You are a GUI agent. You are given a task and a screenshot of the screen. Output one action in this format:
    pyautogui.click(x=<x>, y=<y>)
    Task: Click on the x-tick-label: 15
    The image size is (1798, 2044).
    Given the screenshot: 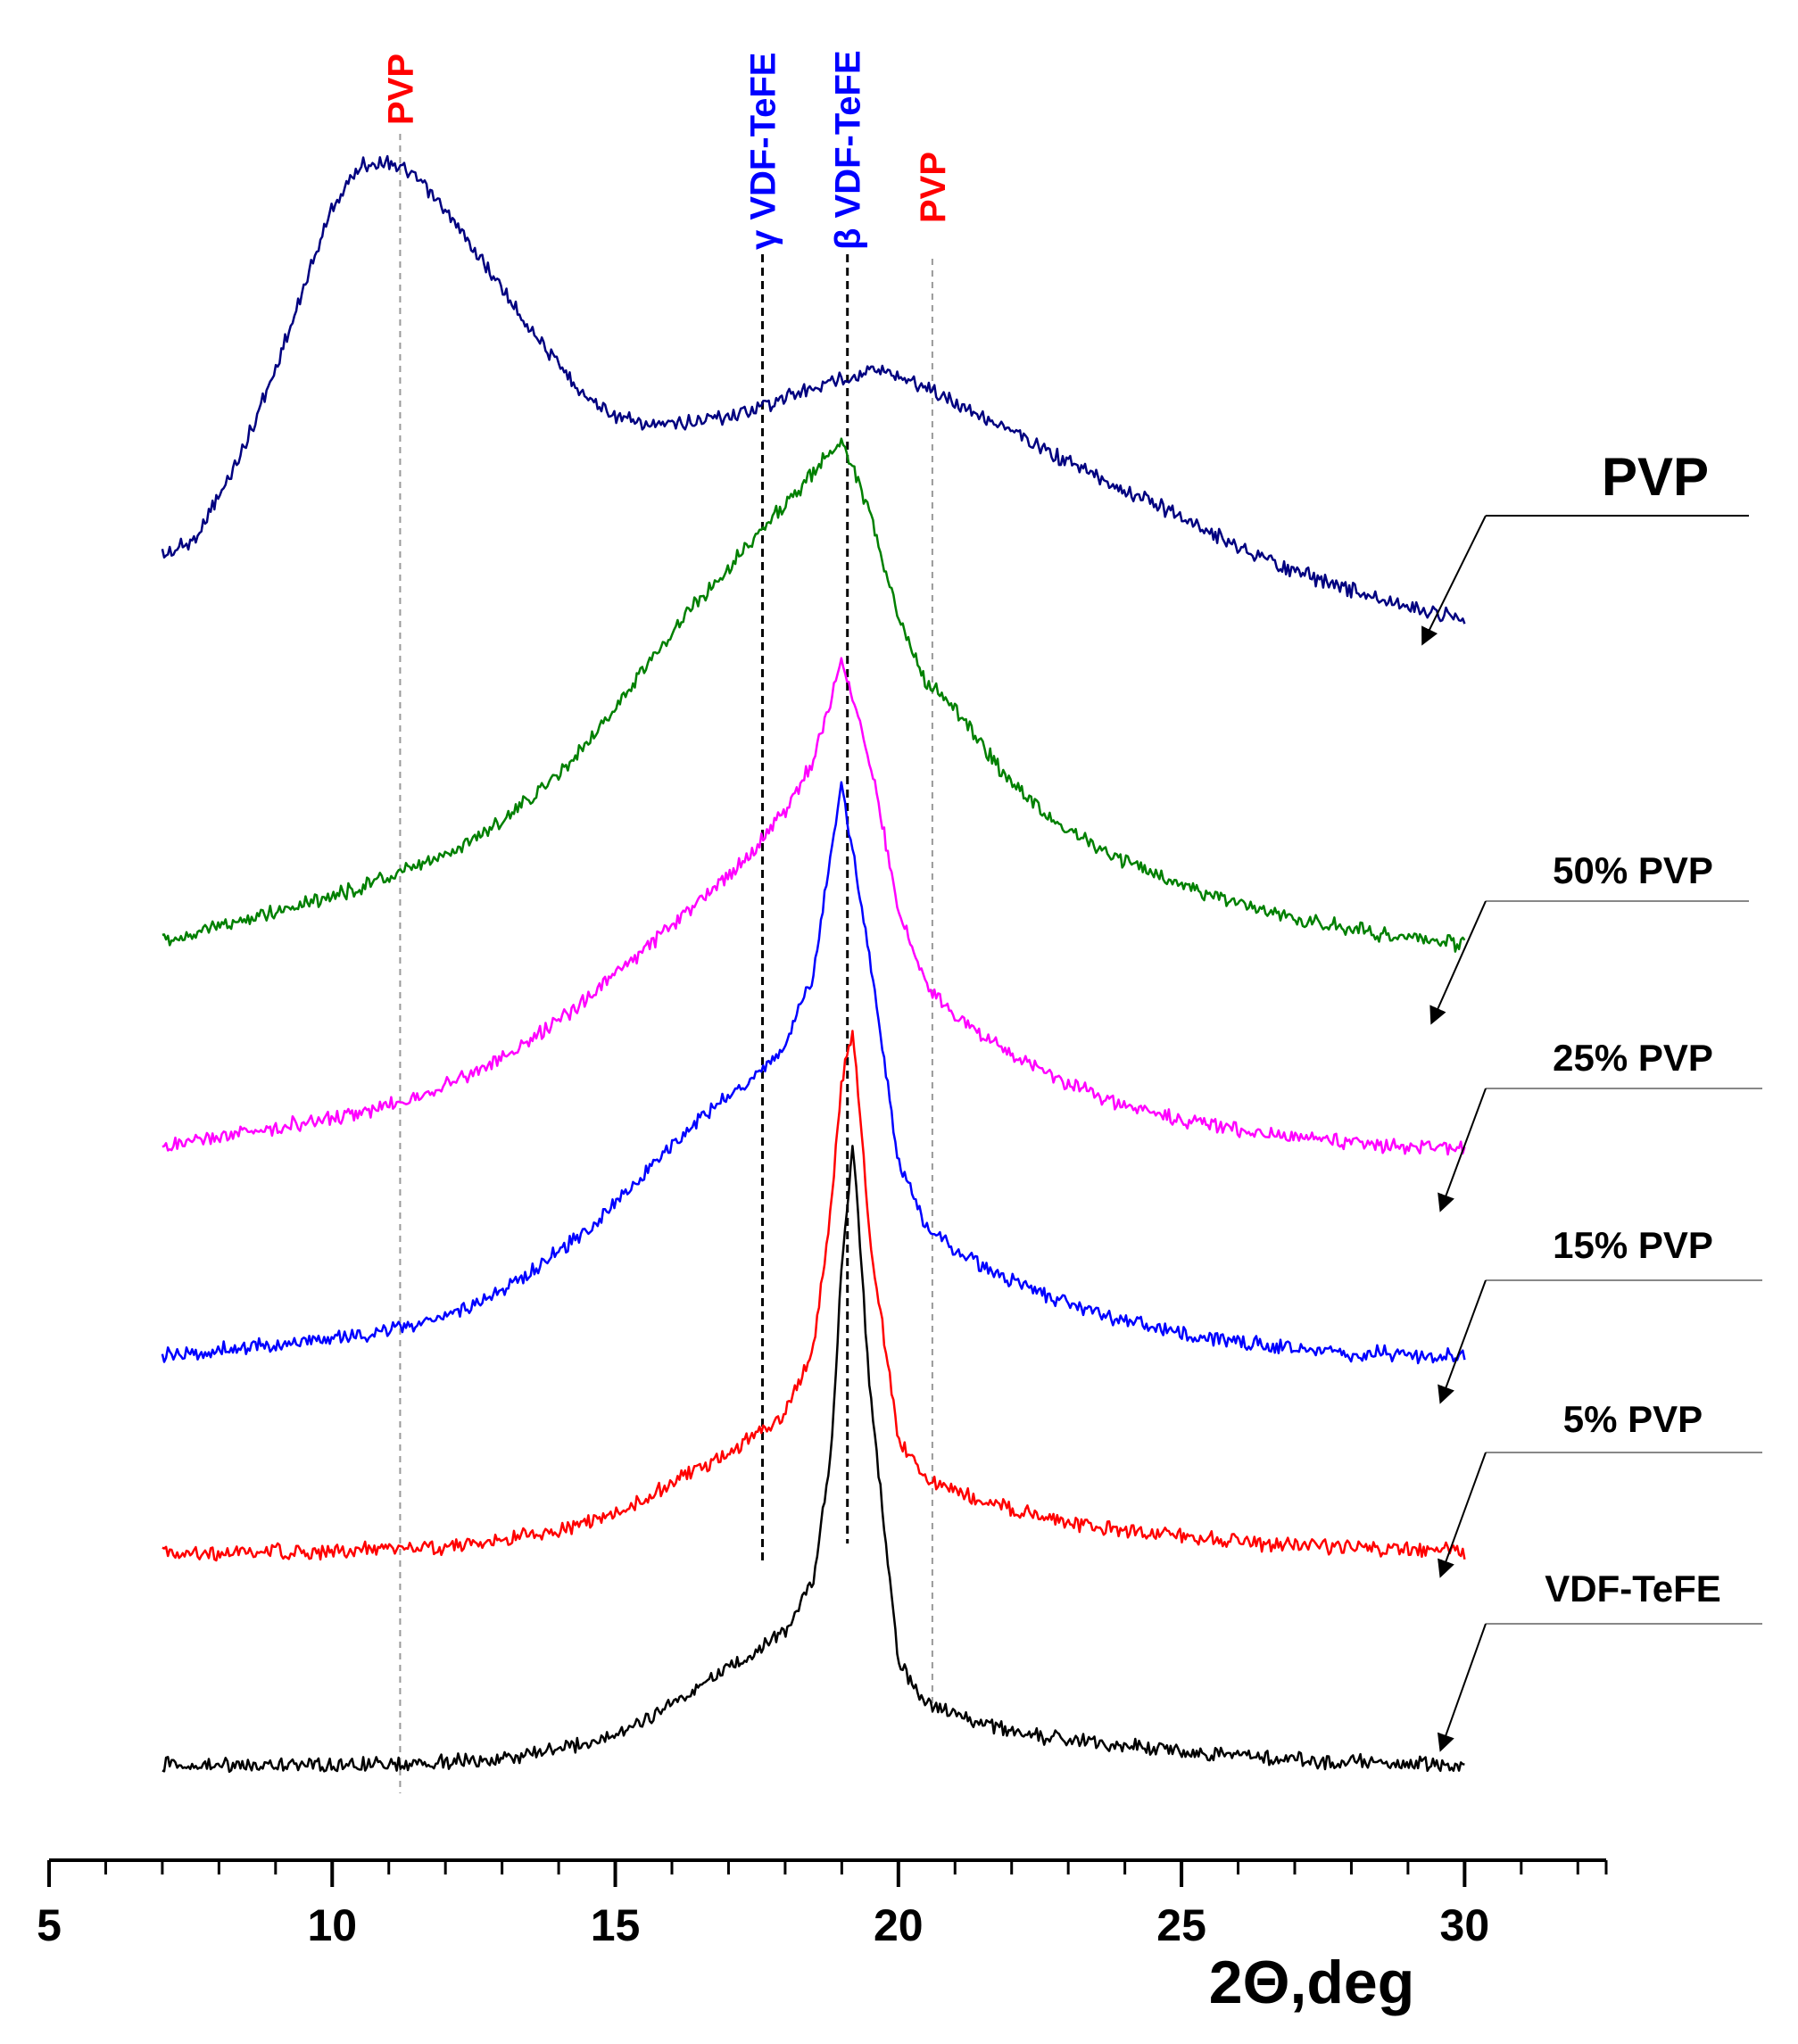 What is the action you would take?
    pyautogui.click(x=616, y=1925)
    